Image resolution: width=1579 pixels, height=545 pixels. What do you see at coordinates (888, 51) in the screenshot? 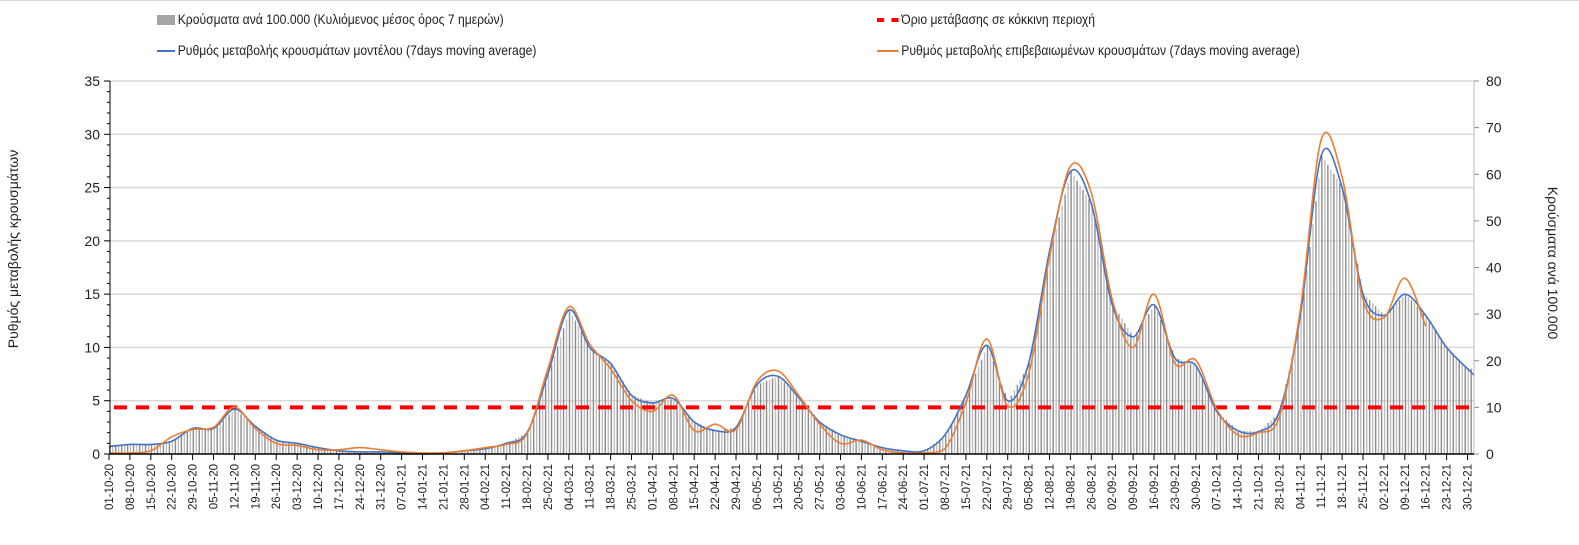
I see `line-swatch-icon` at bounding box center [888, 51].